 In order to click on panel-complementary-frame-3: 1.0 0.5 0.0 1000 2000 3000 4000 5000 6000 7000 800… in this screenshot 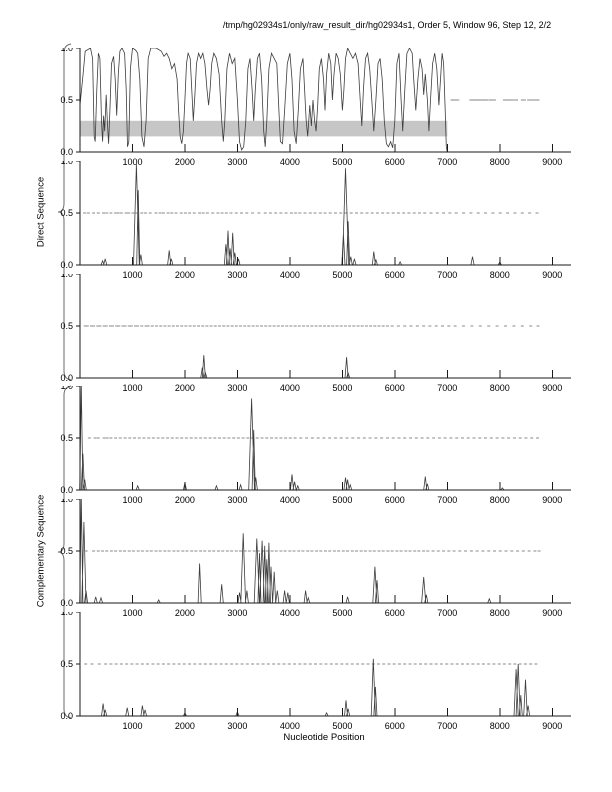, I will do `click(315, 671)`.